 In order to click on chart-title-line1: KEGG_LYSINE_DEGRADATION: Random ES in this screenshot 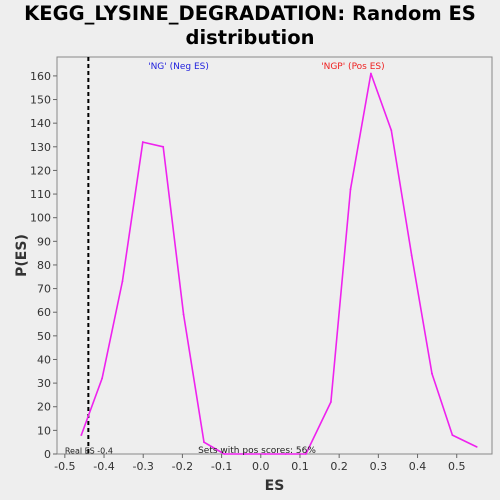, I will do `click(250, 13)`.